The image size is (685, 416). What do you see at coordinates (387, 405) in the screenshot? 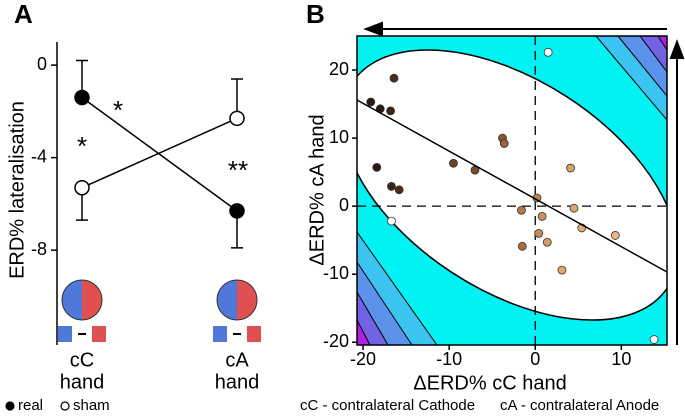
I see `note: cC - contralateral Cathode` at bounding box center [387, 405].